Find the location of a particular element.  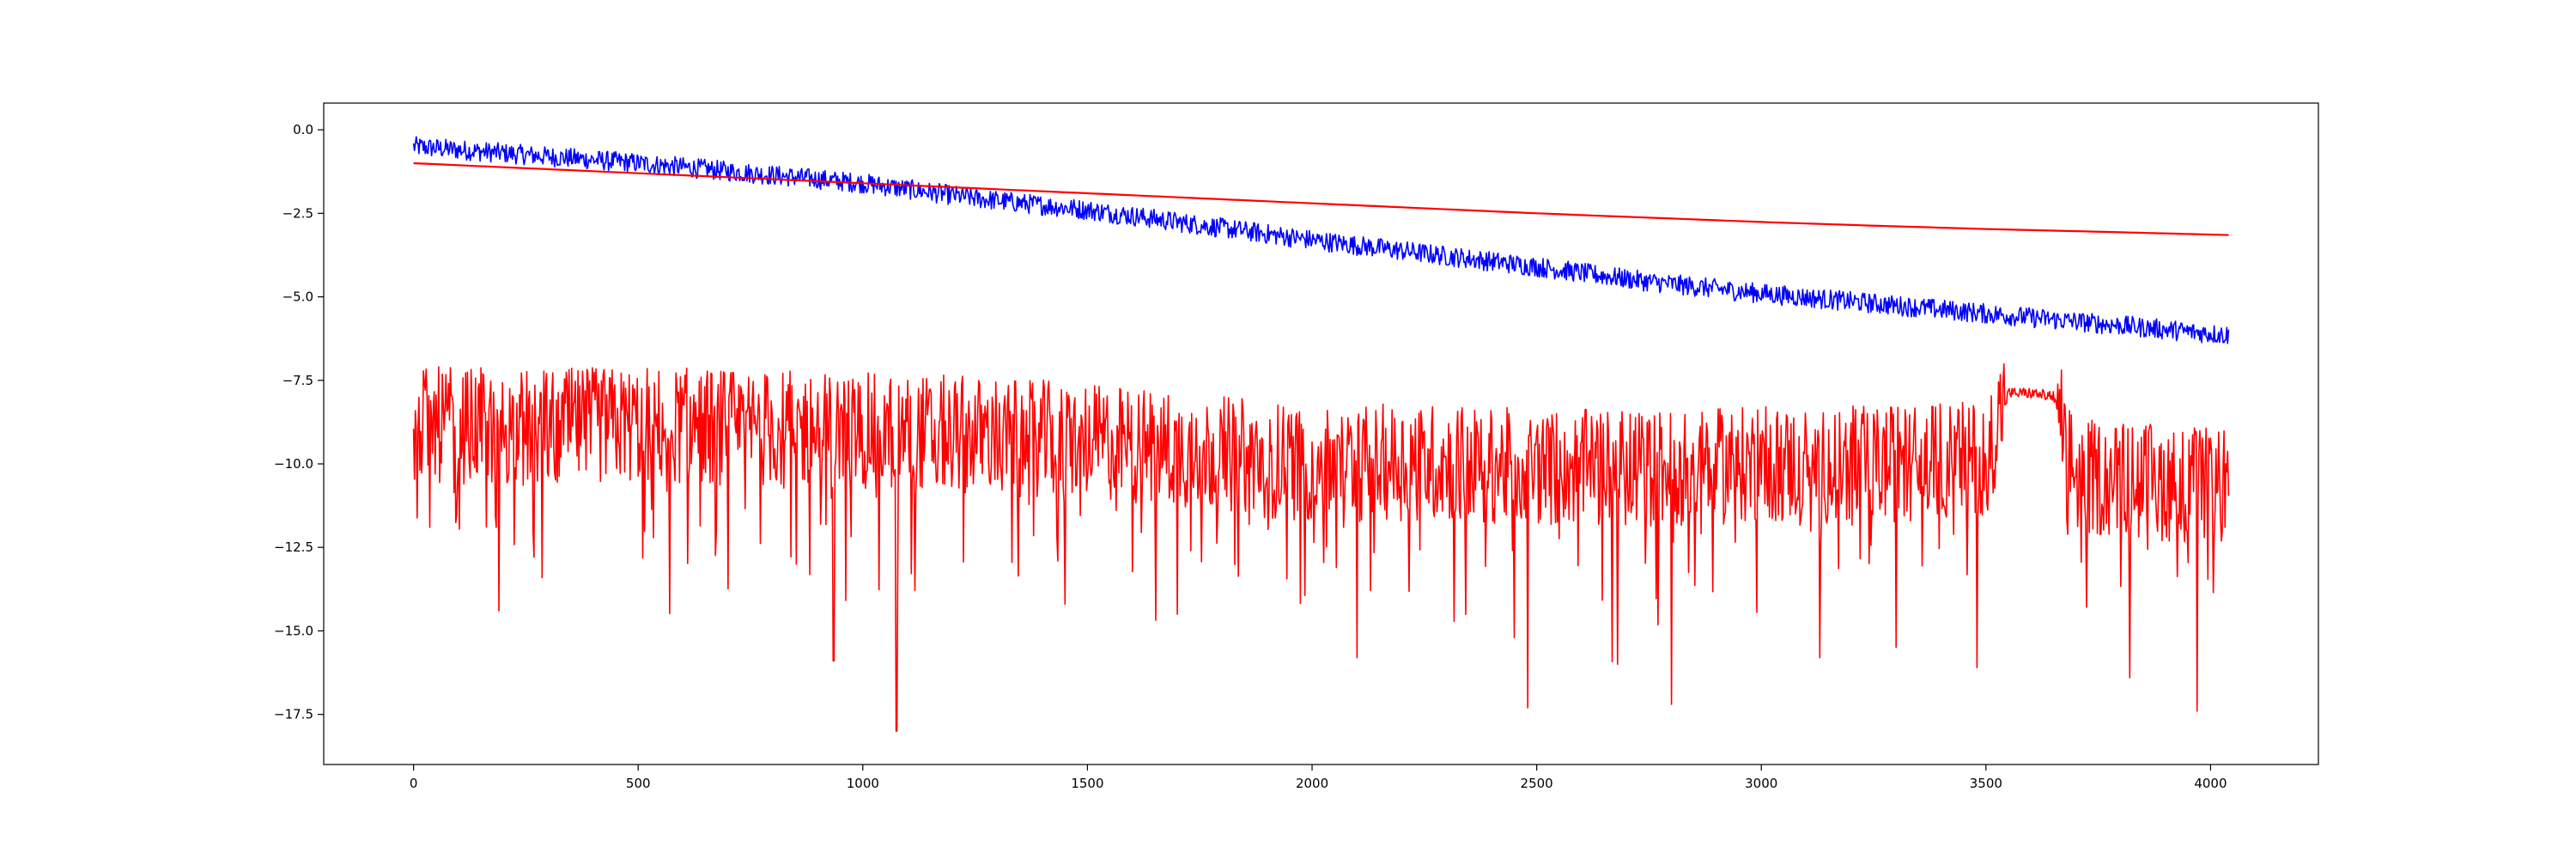

y-tick-label: −2.5 is located at coordinates (298, 213).